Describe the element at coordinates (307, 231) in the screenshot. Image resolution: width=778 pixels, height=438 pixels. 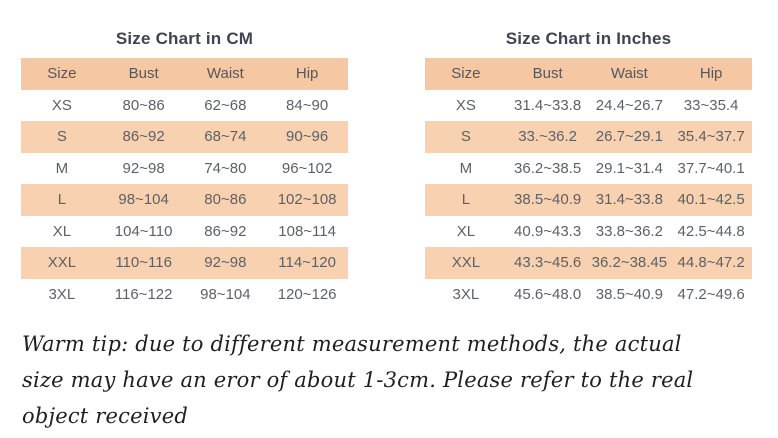
I see `hip-cell: 108~114` at that location.